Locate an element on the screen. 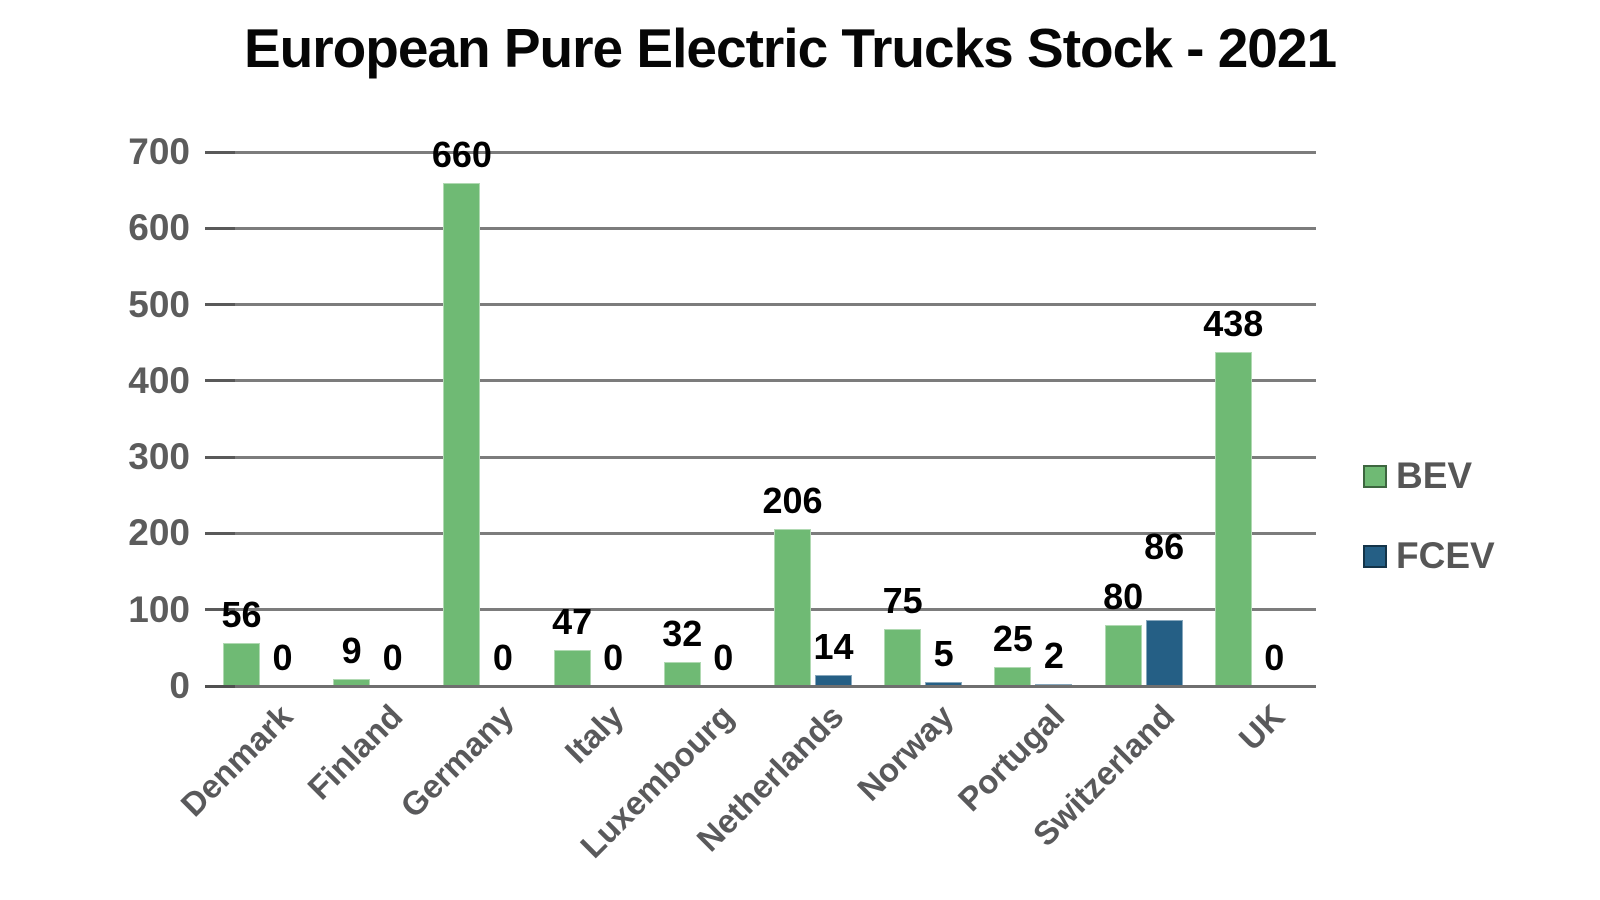  bar-bev-uk is located at coordinates (1233, 518).